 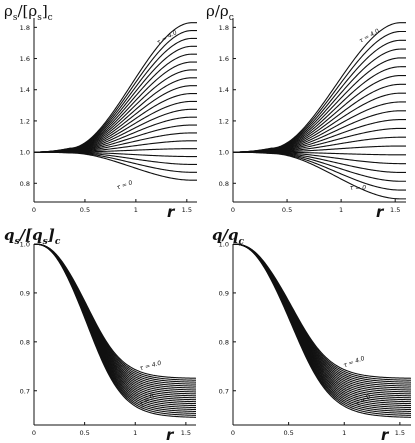 I want to click on panel-4-ylabel: q/qc, so click(x=228, y=236).